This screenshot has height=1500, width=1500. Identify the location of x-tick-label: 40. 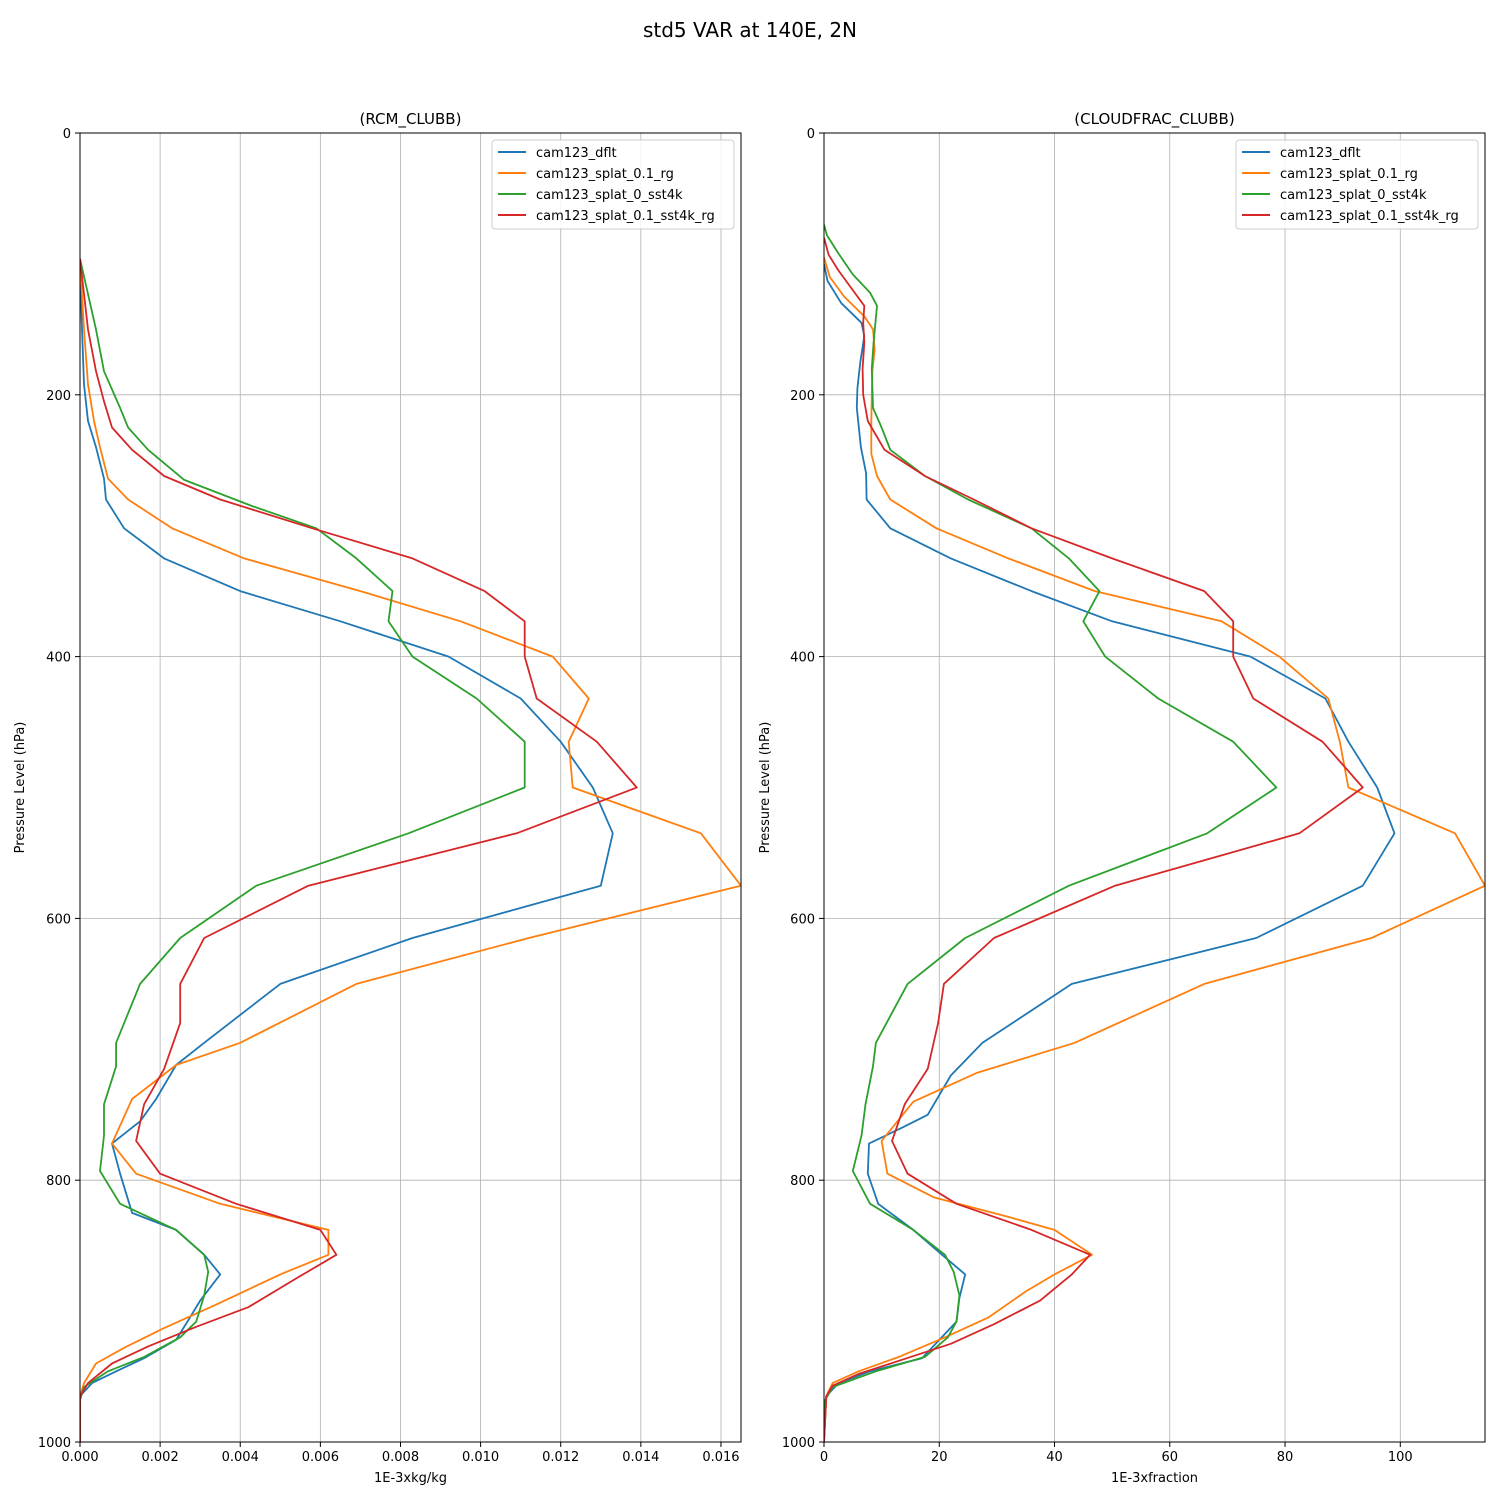
(1054, 1457).